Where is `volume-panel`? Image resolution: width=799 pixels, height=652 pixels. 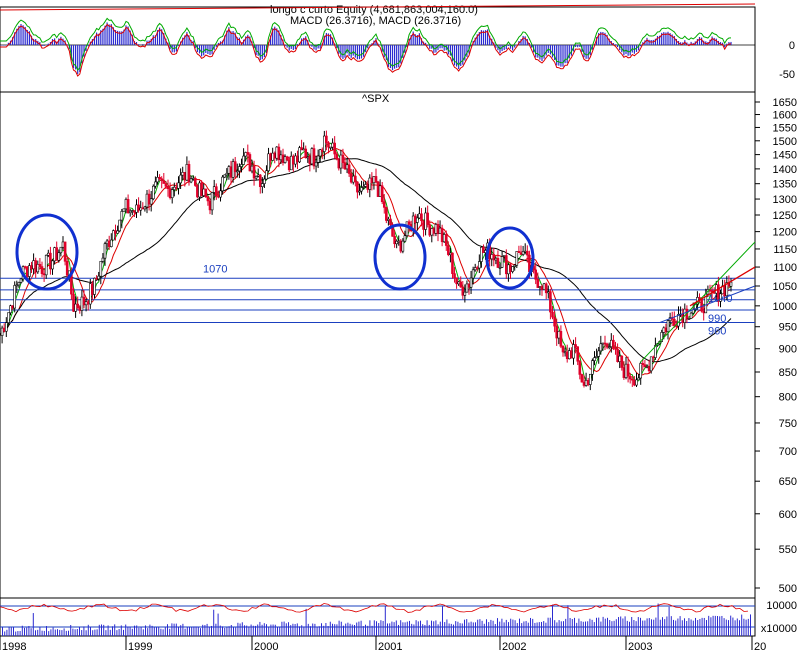 volume-panel is located at coordinates (377, 619).